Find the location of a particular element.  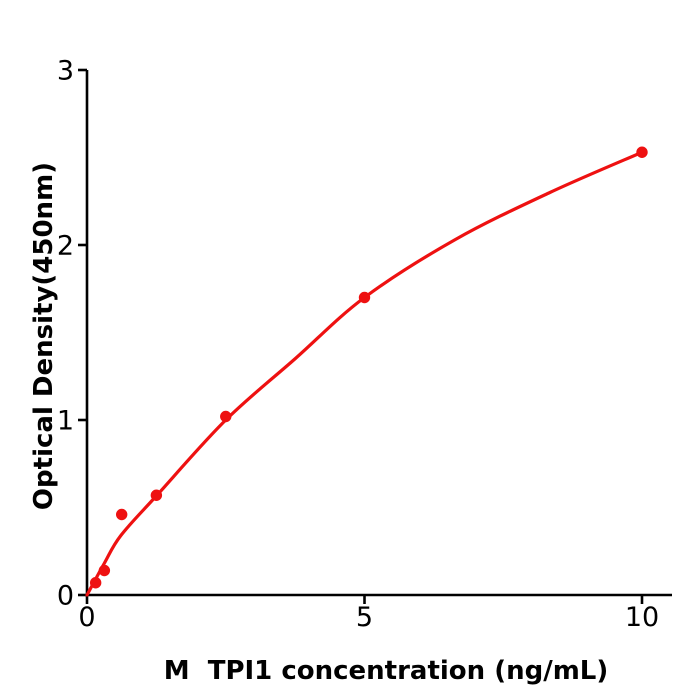

y-tick-label: 2 is located at coordinates (65, 246).